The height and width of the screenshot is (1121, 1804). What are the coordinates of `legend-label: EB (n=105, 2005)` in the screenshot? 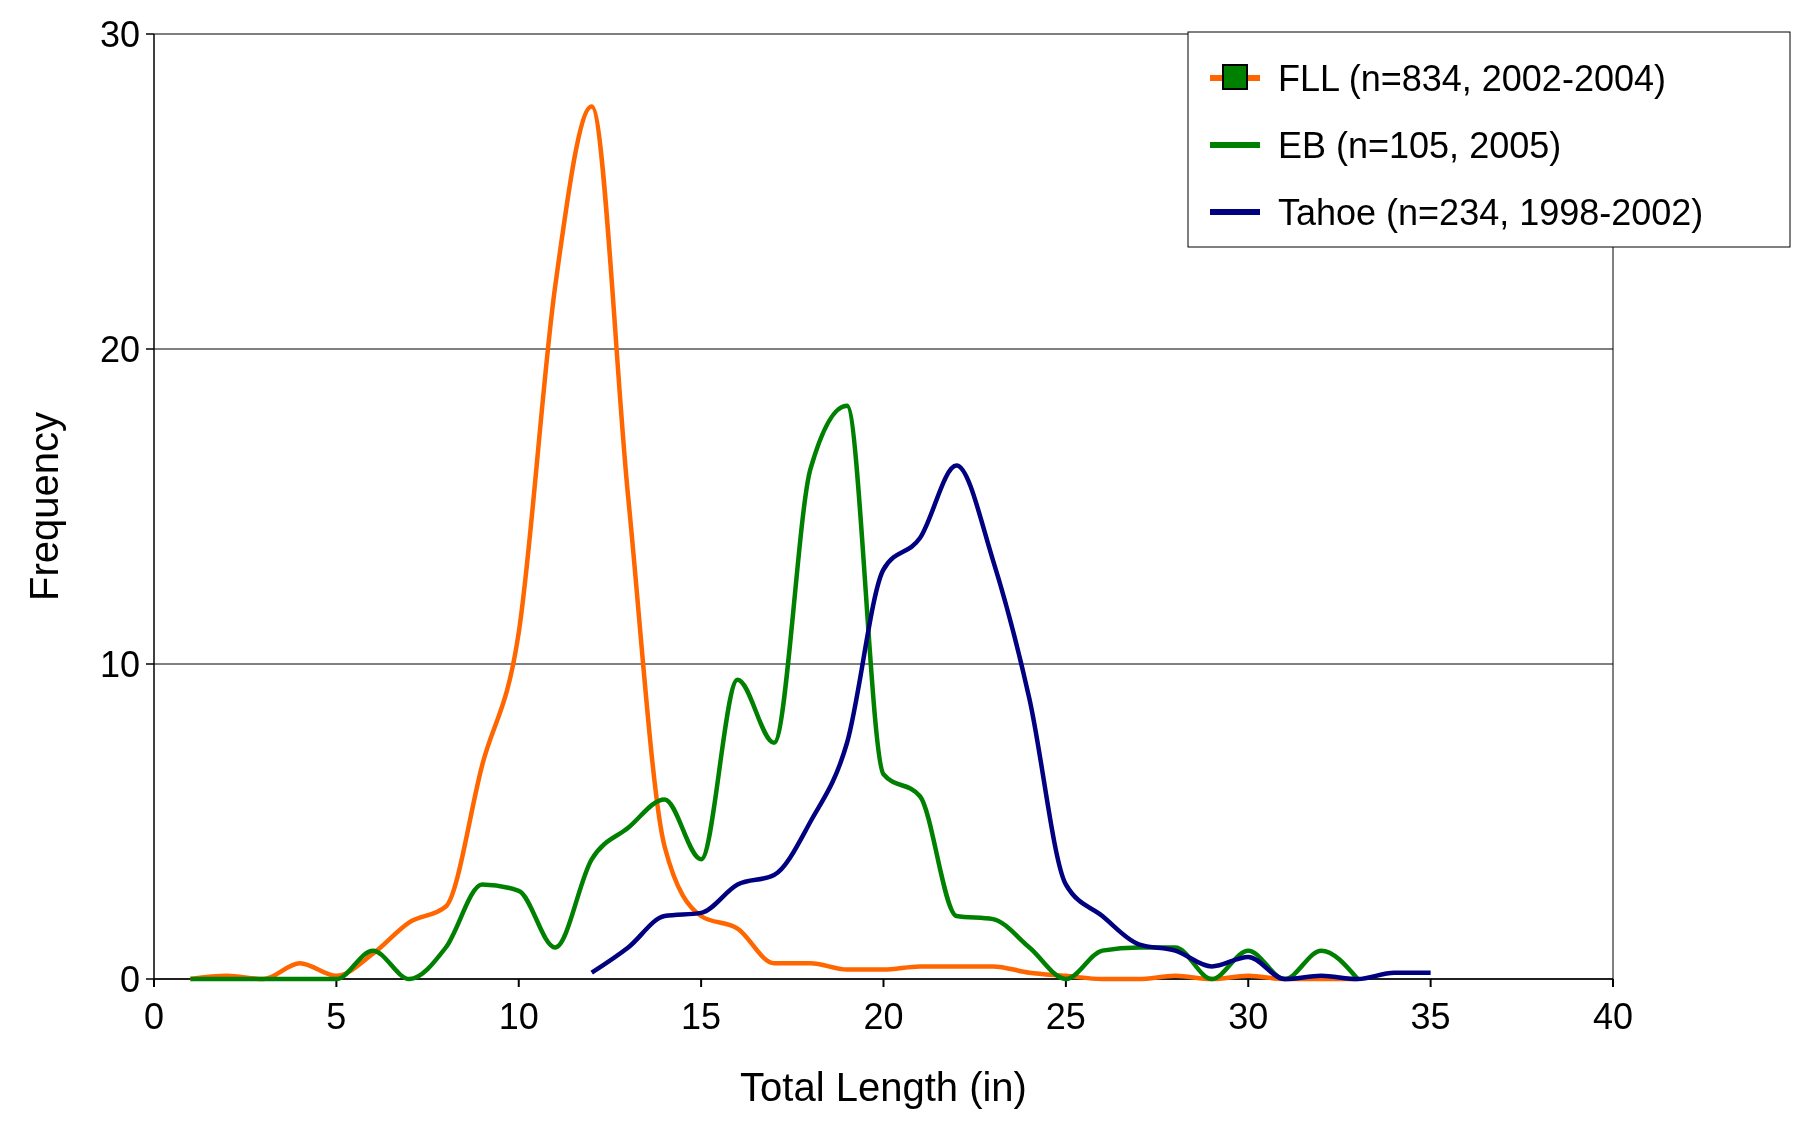 It's located at (1420, 145).